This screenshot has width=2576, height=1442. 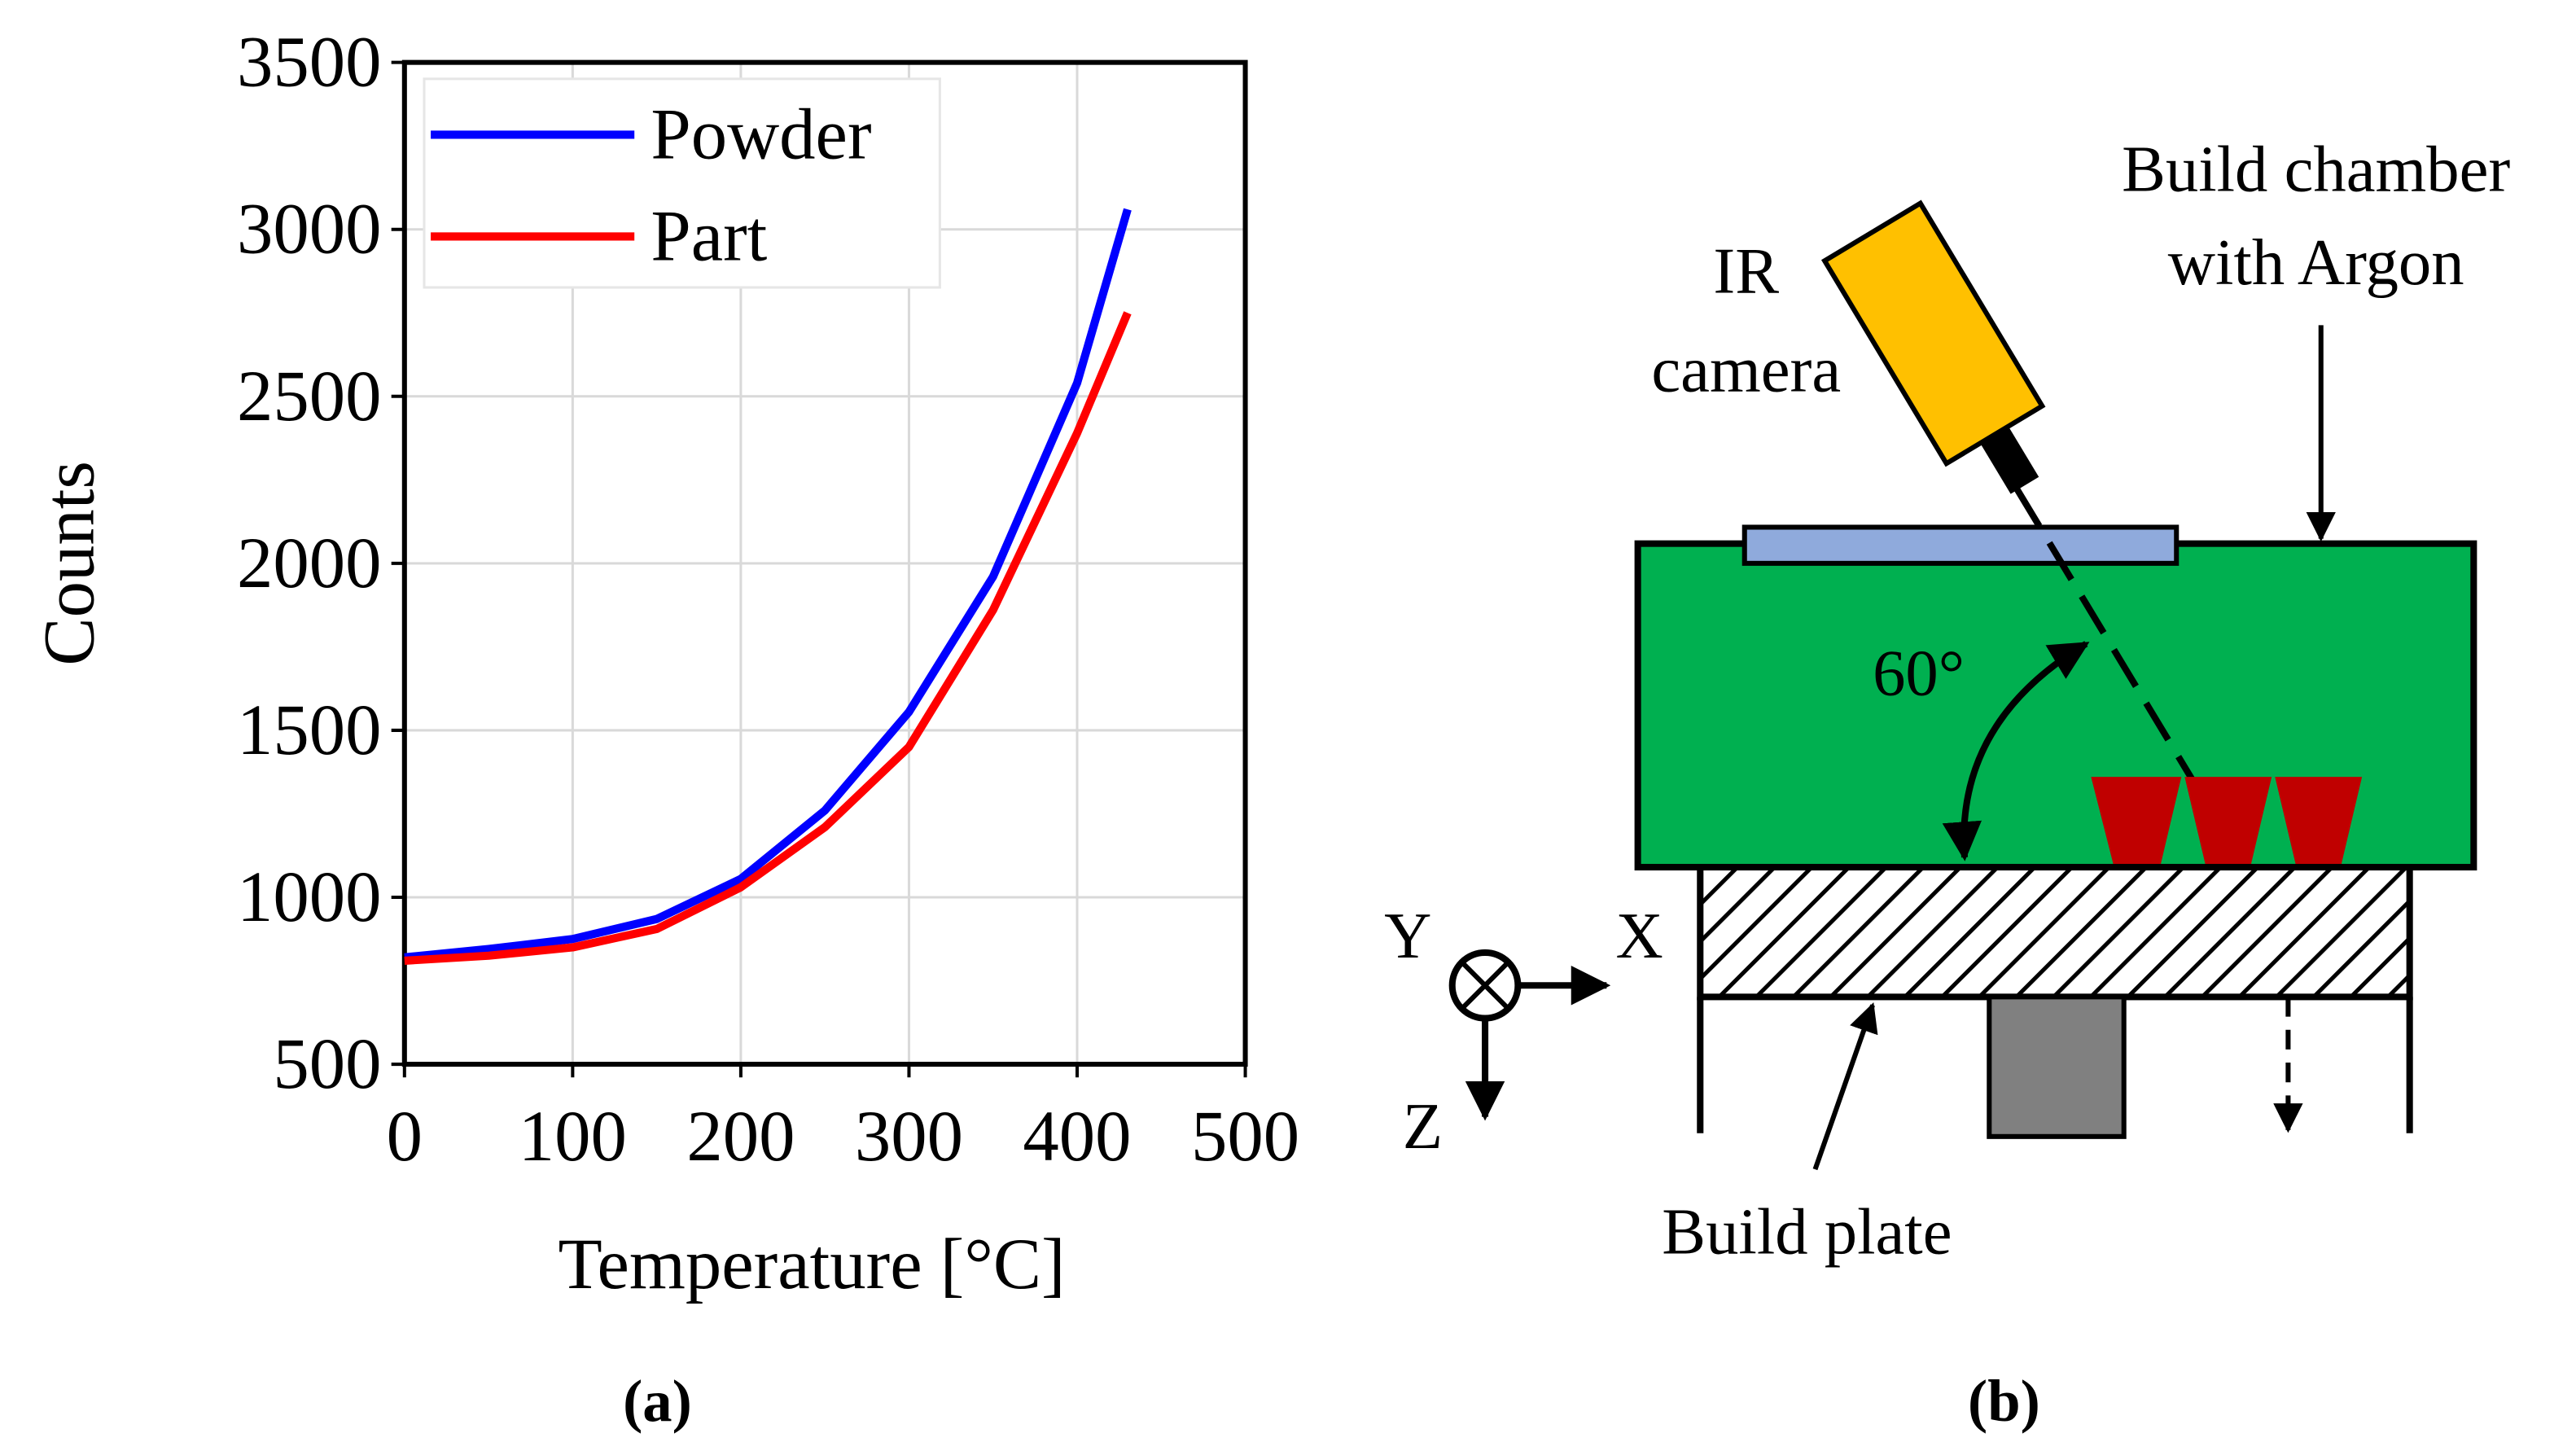 I want to click on label: Build plate, so click(x=1807, y=1231).